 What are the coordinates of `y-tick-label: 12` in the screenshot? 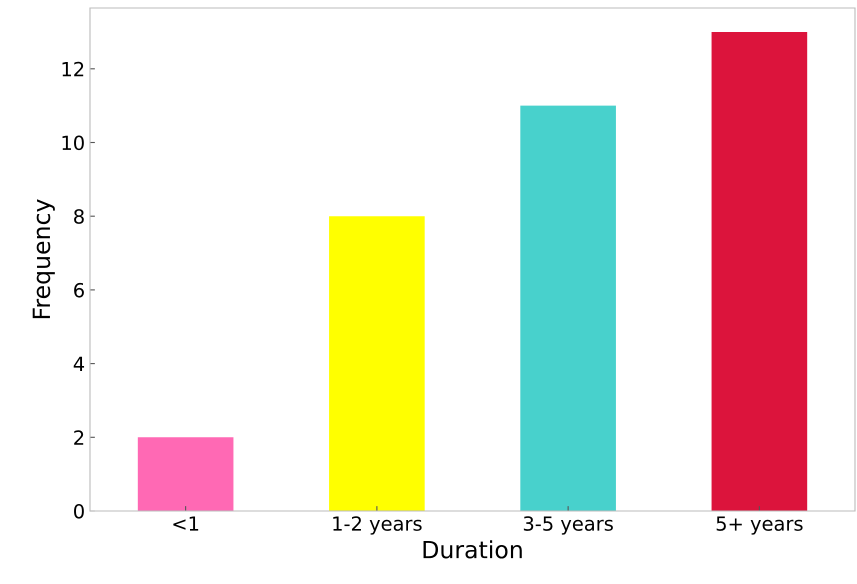 It's located at (73, 69).